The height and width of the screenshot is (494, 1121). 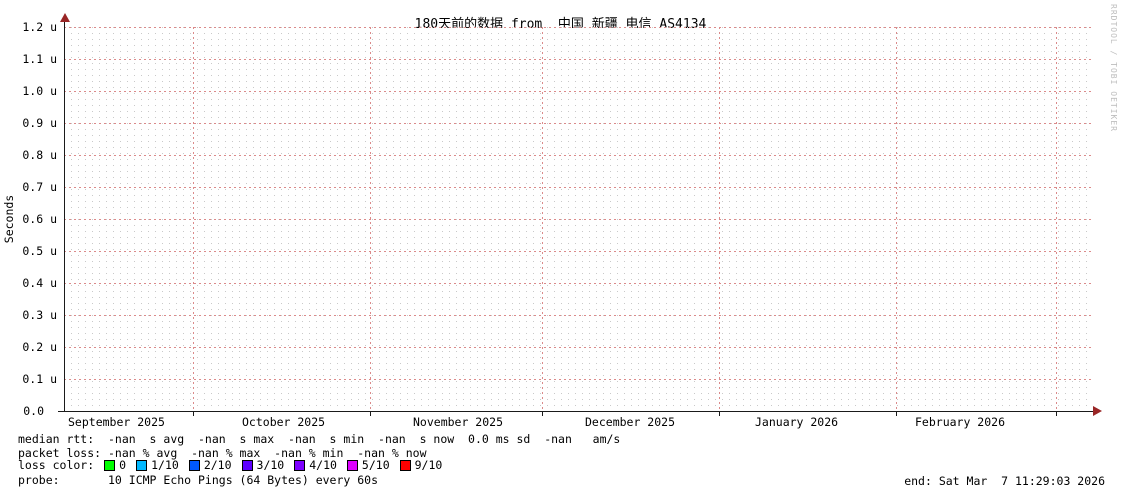 I want to click on y-tick-label: 0.4 u, so click(x=39, y=283).